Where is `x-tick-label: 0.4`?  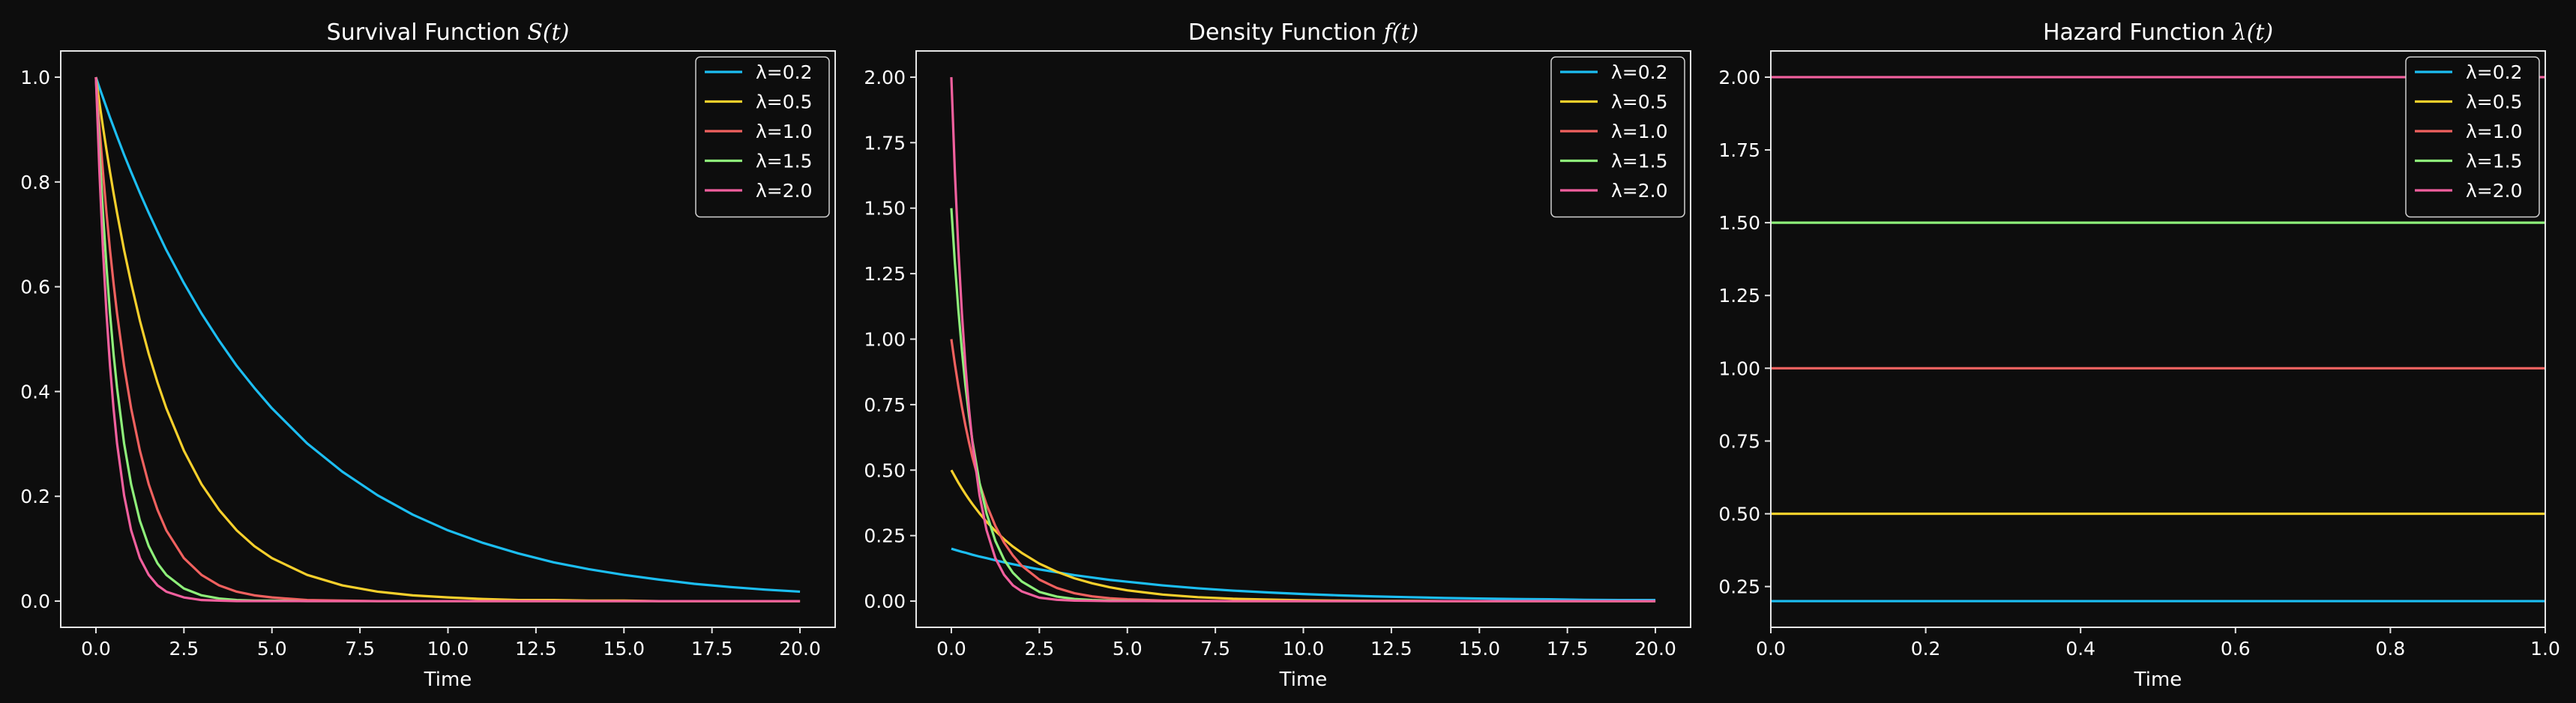
x-tick-label: 0.4 is located at coordinates (2080, 649).